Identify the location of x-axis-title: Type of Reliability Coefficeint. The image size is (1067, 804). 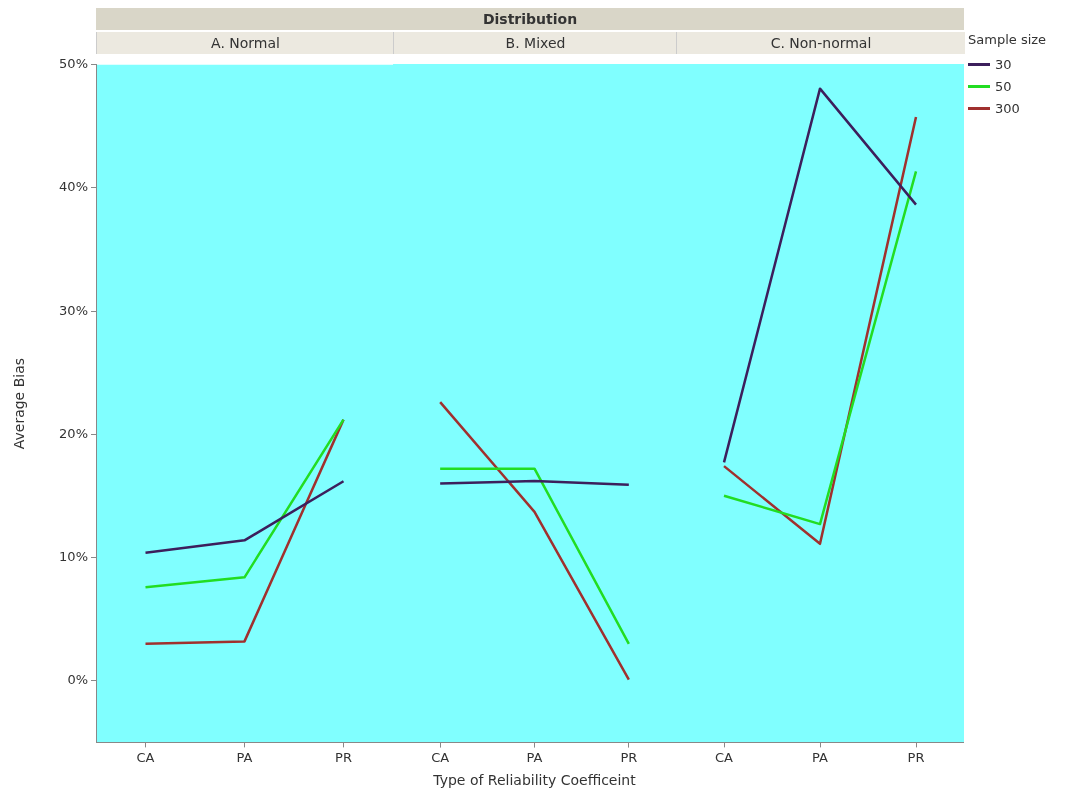
(534, 780).